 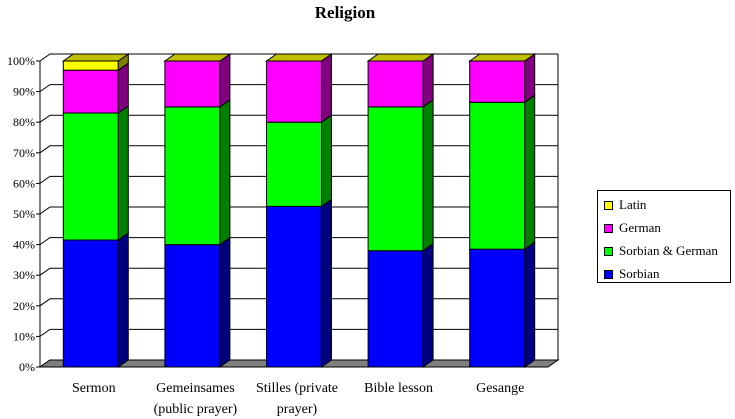 I want to click on x-tick-label: Bible lesson, so click(x=398, y=388).